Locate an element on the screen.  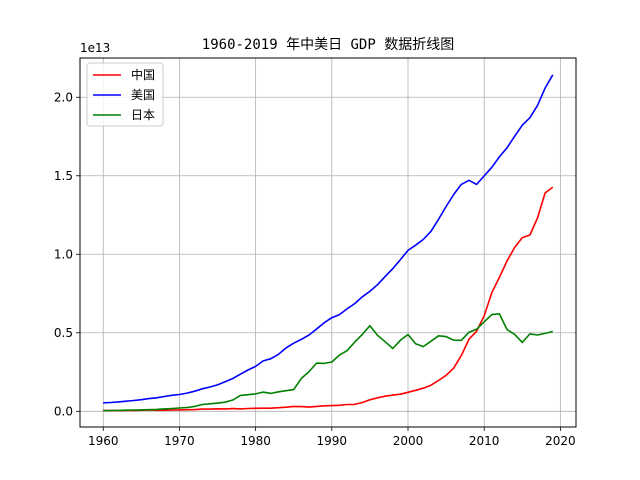
x-tick-label: 2000 is located at coordinates (408, 441).